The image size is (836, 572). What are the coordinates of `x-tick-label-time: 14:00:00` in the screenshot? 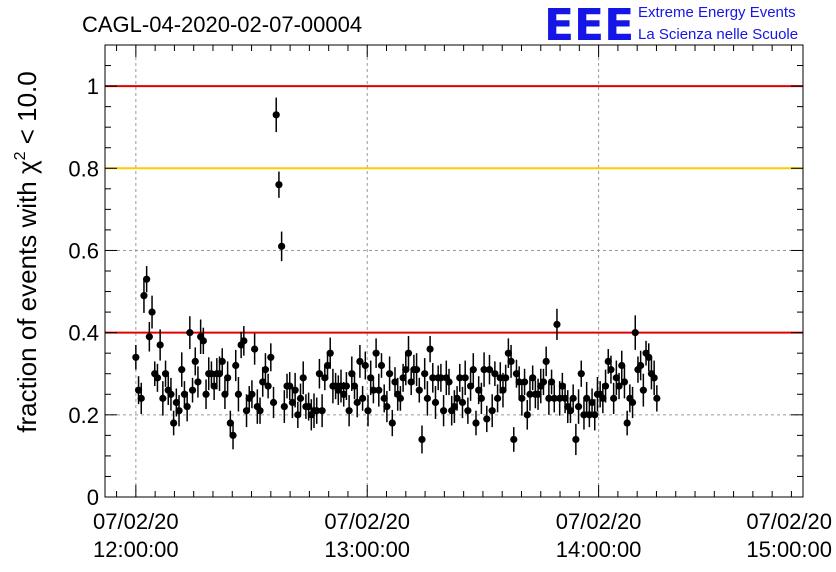 It's located at (599, 549).